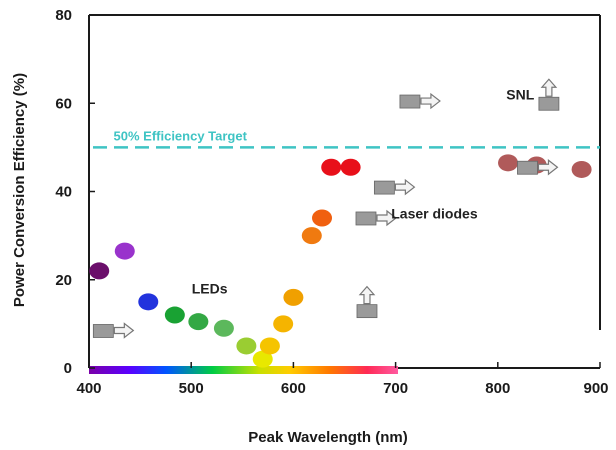  What do you see at coordinates (63, 103) in the screenshot?
I see `y-tick-label: 60` at bounding box center [63, 103].